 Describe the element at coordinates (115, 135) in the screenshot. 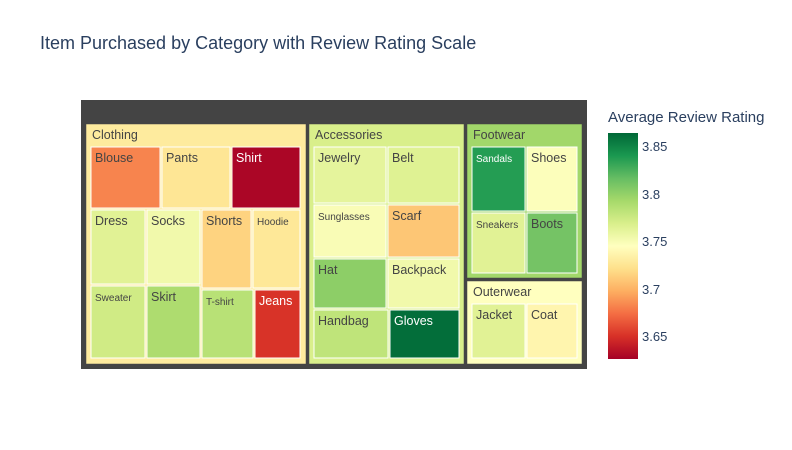

I see `category-label-clothing: Clothing` at that location.